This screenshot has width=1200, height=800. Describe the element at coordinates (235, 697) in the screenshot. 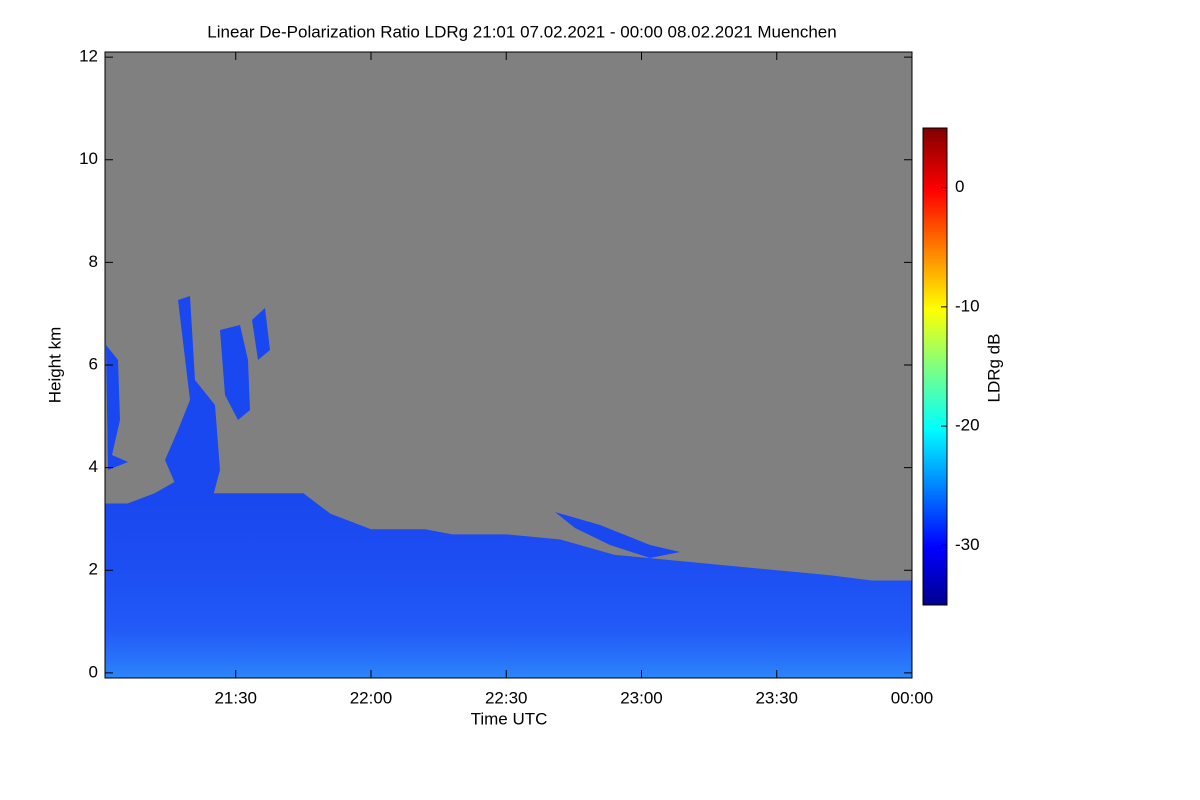

I see `x-tick-label: 21:30` at that location.